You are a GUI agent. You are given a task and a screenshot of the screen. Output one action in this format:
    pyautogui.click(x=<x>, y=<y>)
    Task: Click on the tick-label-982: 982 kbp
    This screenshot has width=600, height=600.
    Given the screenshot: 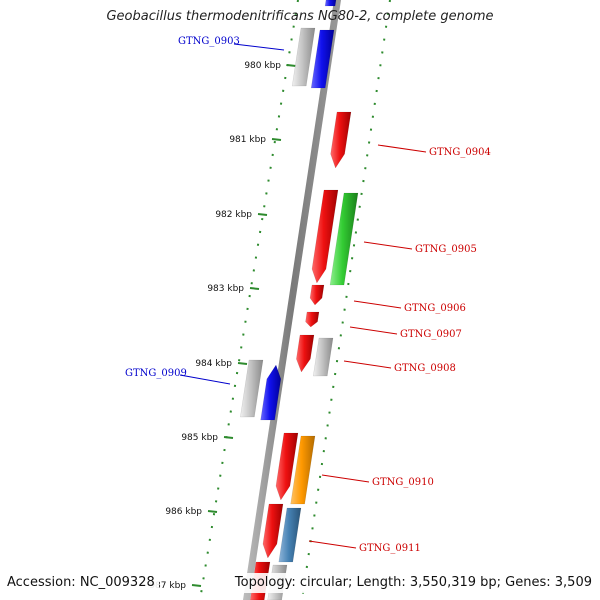 What is the action you would take?
    pyautogui.click(x=233, y=215)
    